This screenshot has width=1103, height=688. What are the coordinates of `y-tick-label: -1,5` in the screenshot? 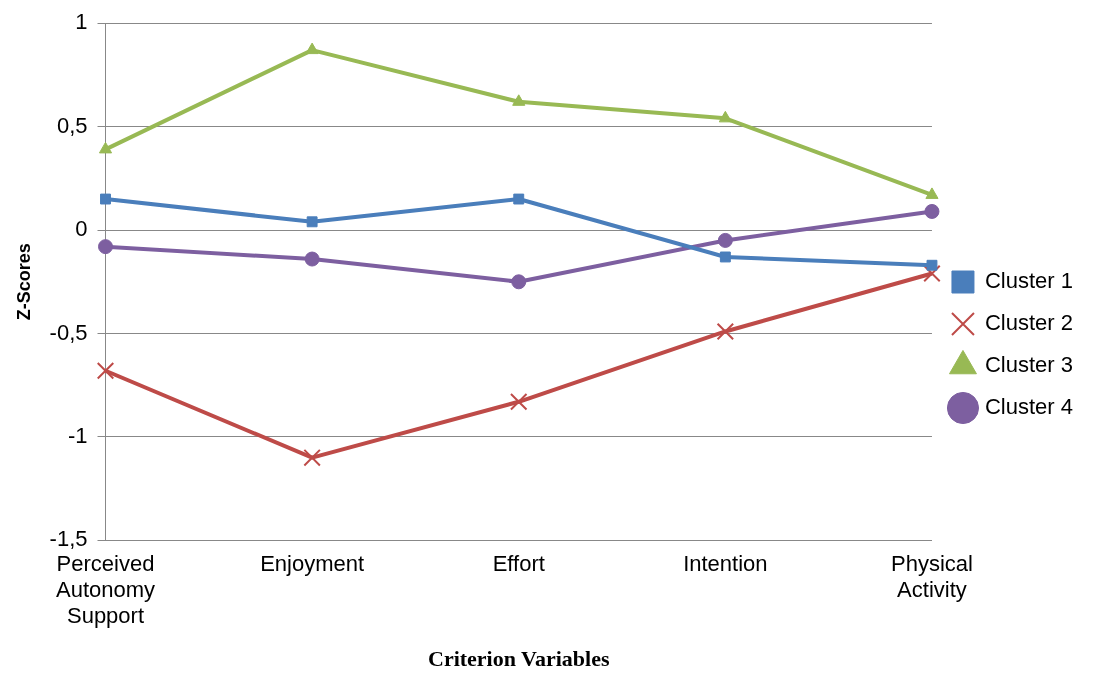 It's located at (68, 539).